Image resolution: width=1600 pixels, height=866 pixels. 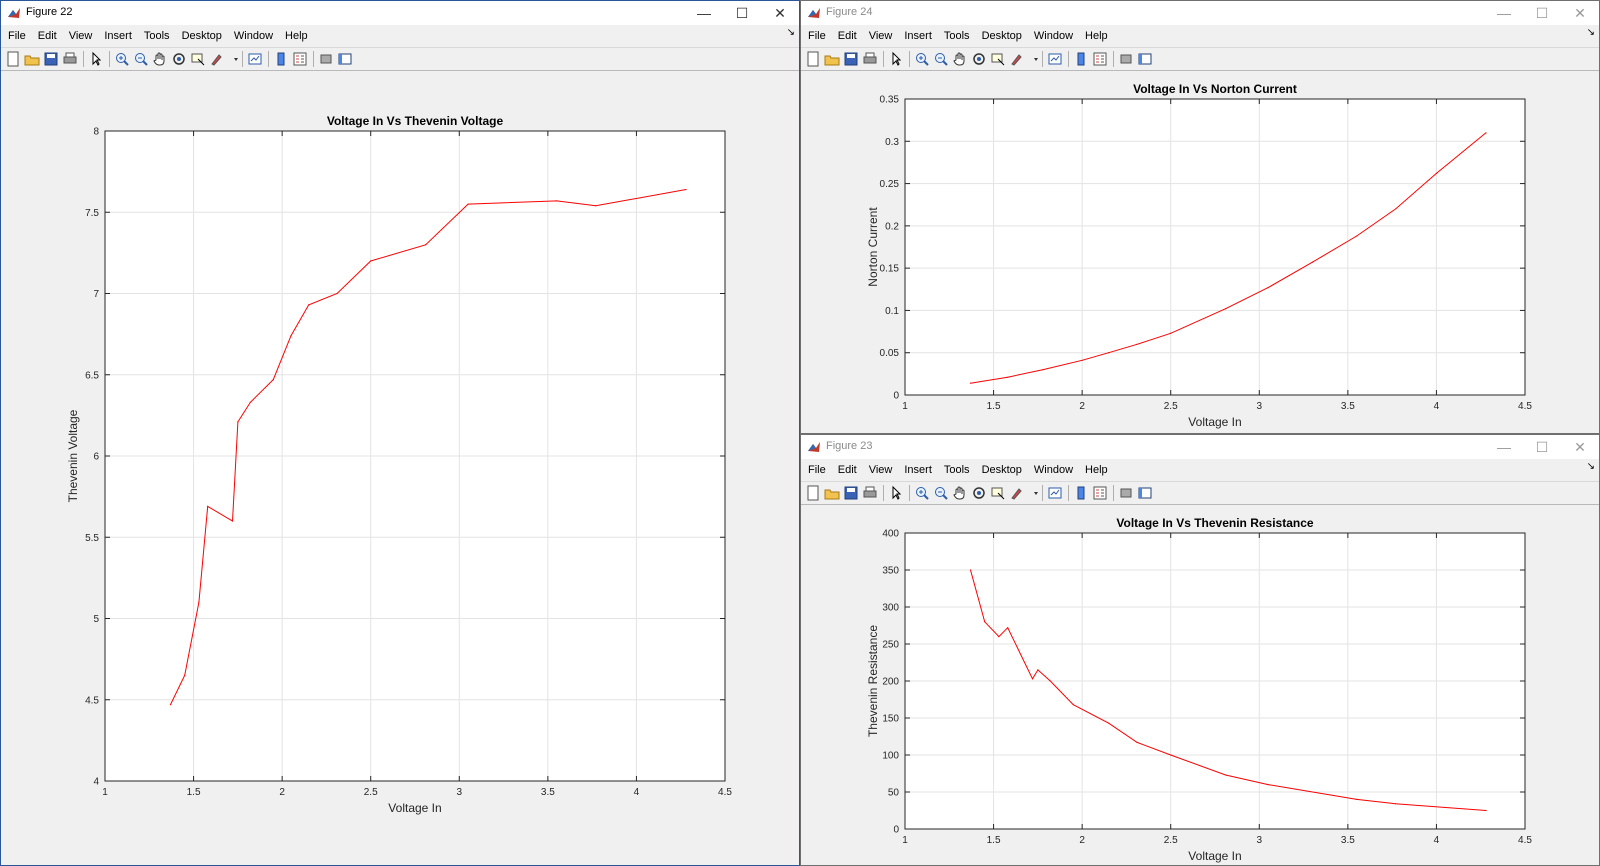 What do you see at coordinates (1215, 89) in the screenshot?
I see `chart-title: Voltage In Vs Norton Current` at bounding box center [1215, 89].